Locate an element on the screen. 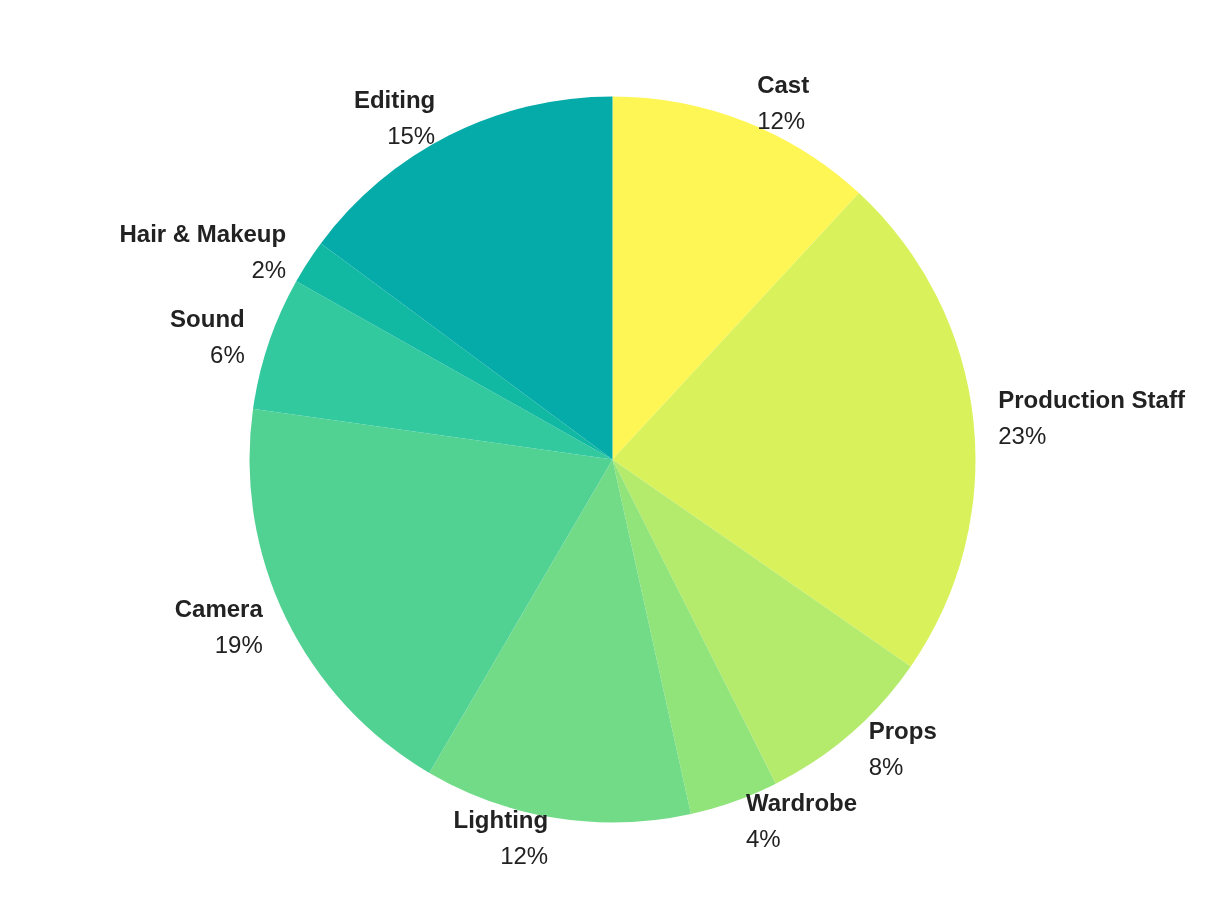  data-label: 2% is located at coordinates (269, 269).